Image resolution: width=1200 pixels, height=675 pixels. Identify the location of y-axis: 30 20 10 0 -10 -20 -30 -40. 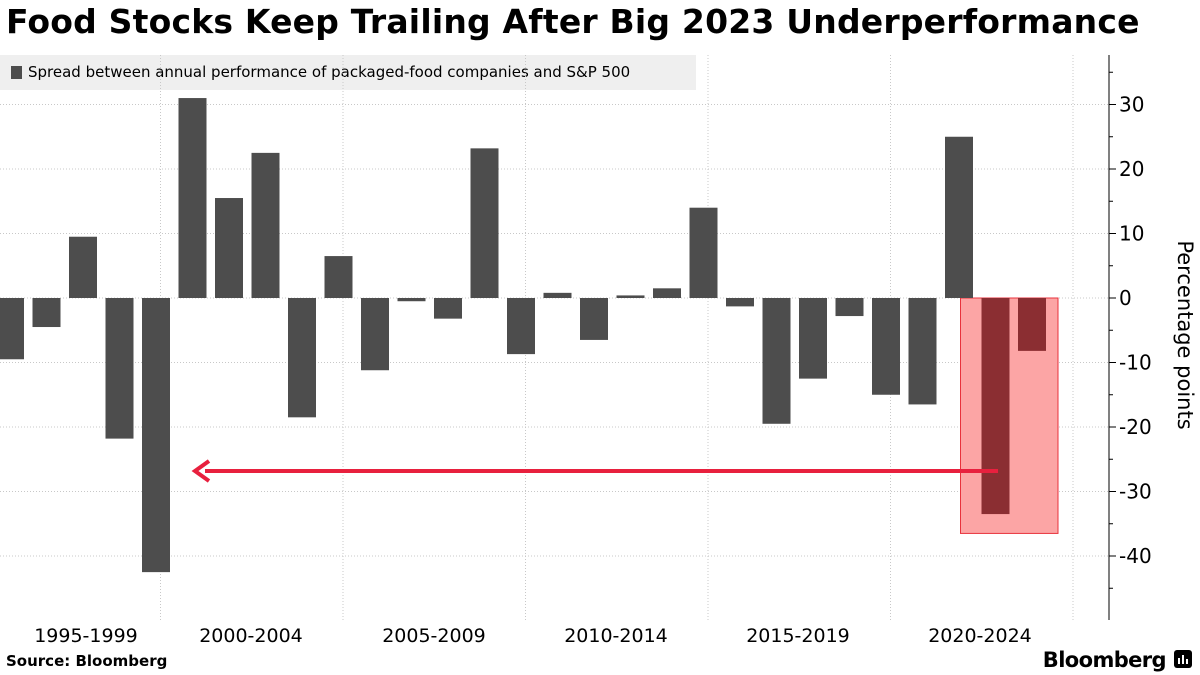
(1130, 337).